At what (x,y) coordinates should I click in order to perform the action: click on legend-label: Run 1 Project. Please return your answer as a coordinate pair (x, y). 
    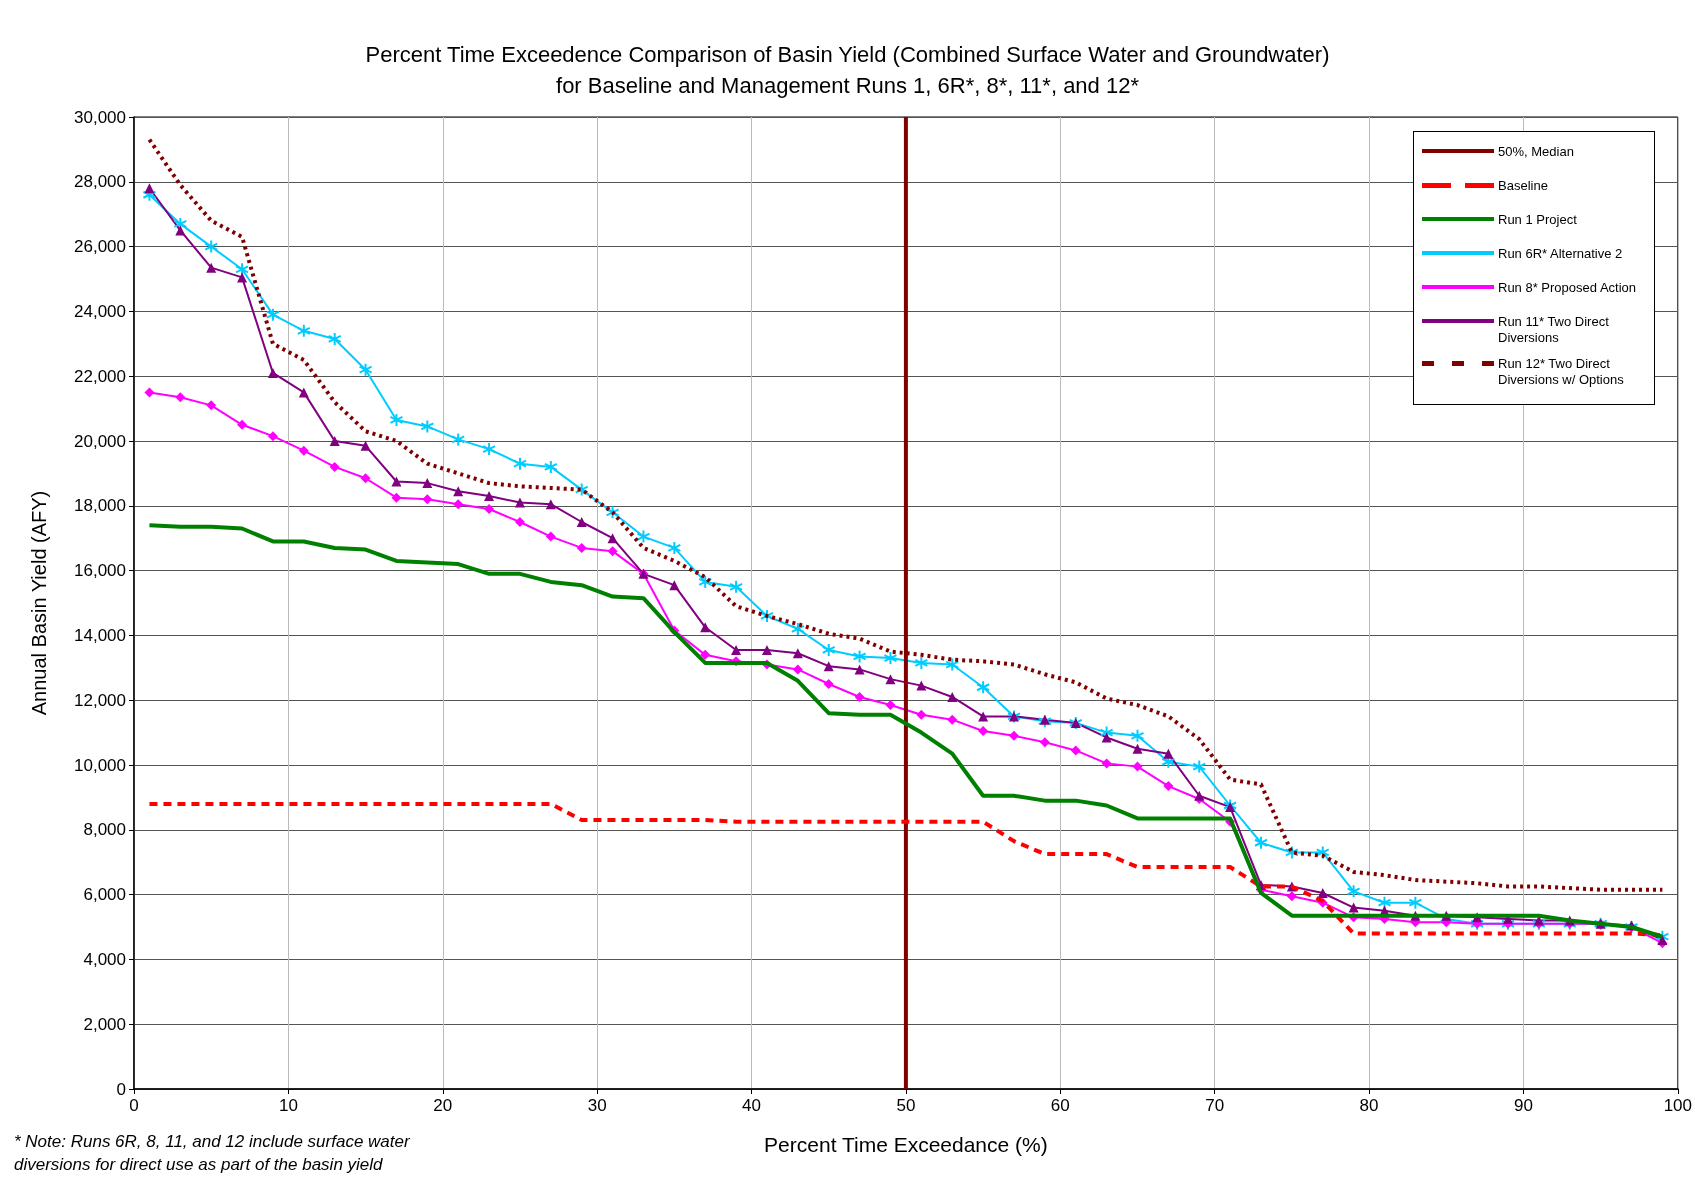
    Looking at the image, I should click on (1538, 220).